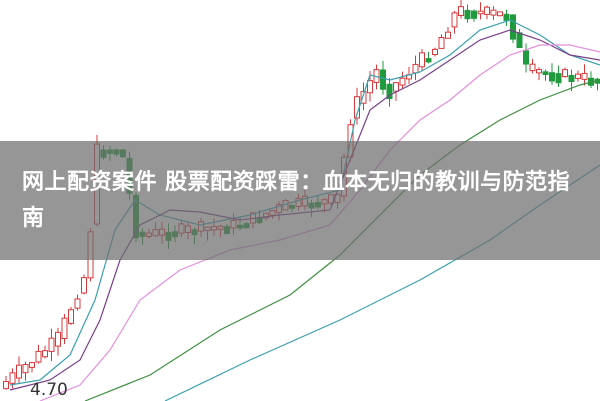 This screenshot has height=401, width=600. What do you see at coordinates (296, 200) in the screenshot?
I see `article-title: 网上配资案件 股票配资踩雷：血本无归的教训与防范指南` at bounding box center [296, 200].